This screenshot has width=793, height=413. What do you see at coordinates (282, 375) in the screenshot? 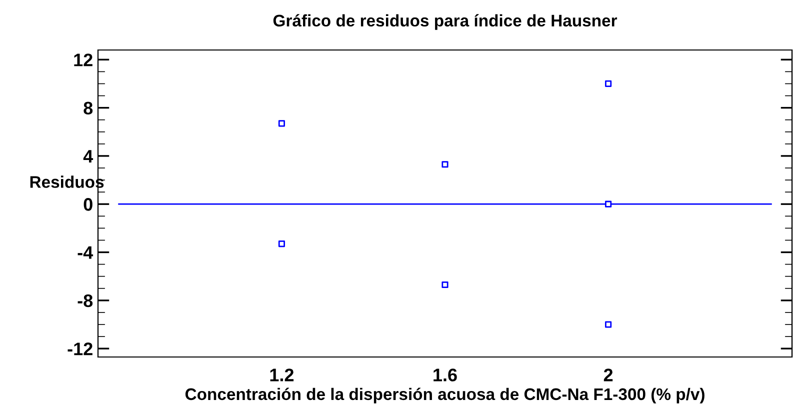
I see `x-tick-label: 1.2` at bounding box center [282, 375].